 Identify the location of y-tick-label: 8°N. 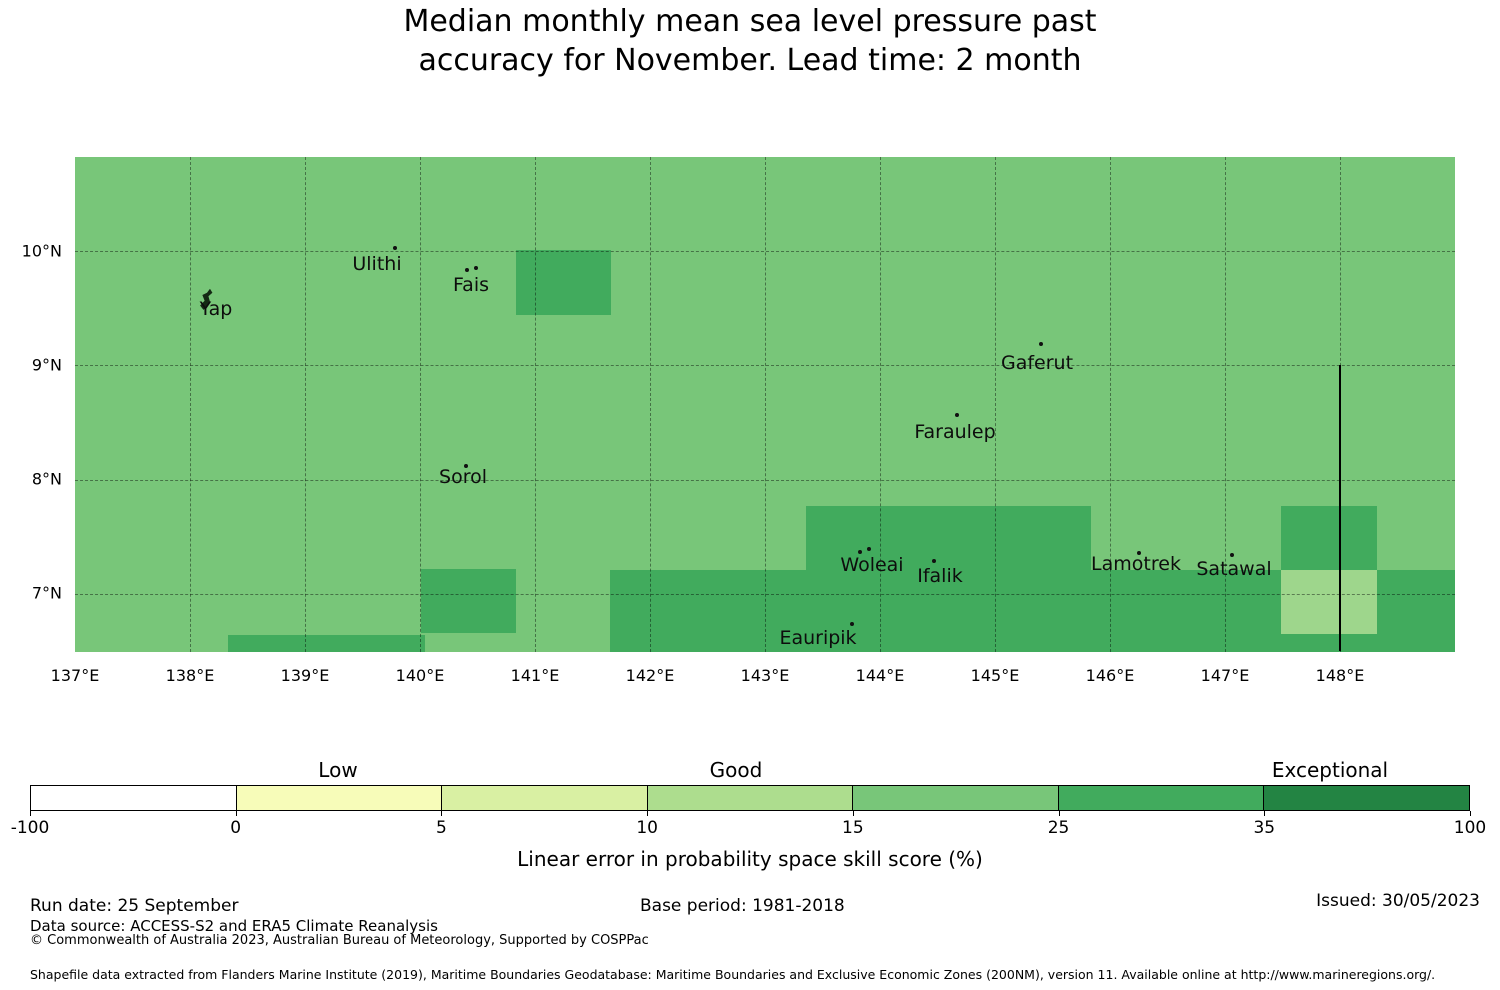
(46, 479).